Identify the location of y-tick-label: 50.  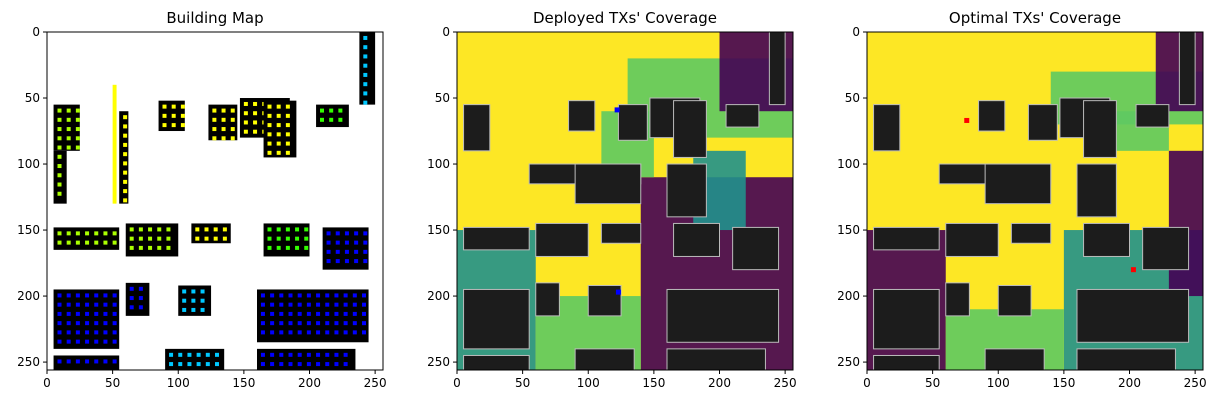
(32, 98).